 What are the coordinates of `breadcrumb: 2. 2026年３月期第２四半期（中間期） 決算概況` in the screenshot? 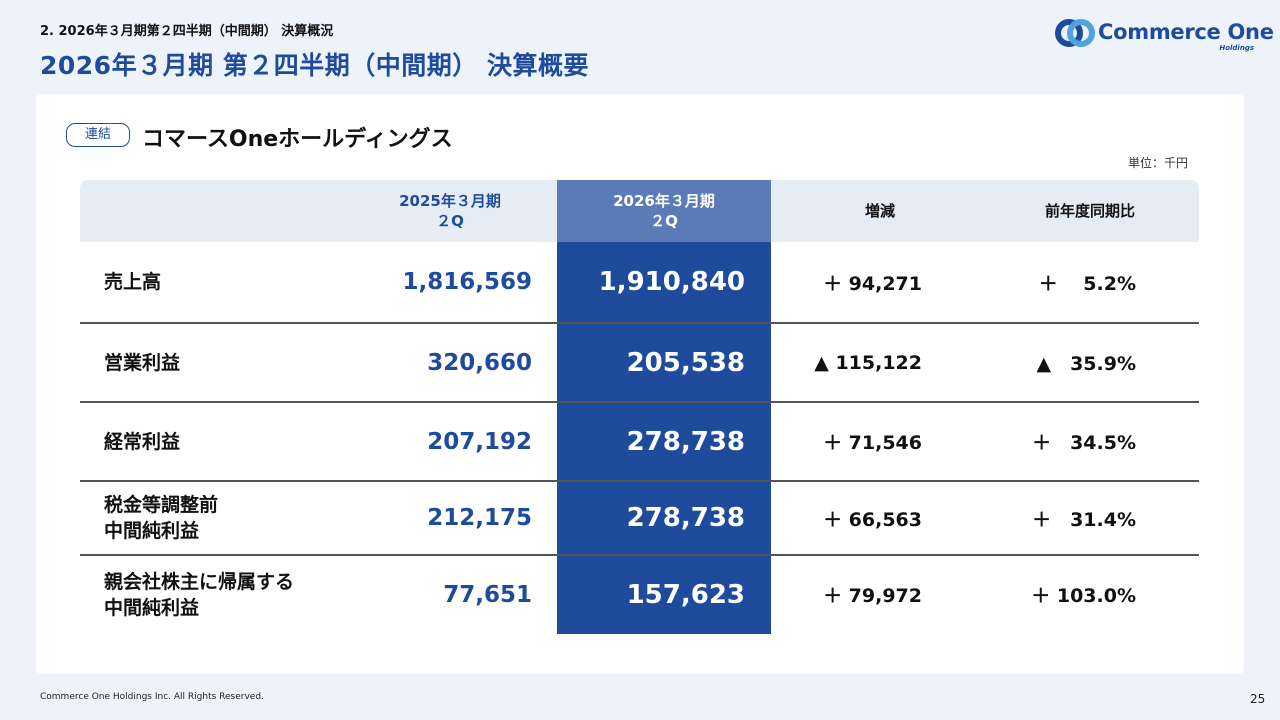 It's located at (187, 31).